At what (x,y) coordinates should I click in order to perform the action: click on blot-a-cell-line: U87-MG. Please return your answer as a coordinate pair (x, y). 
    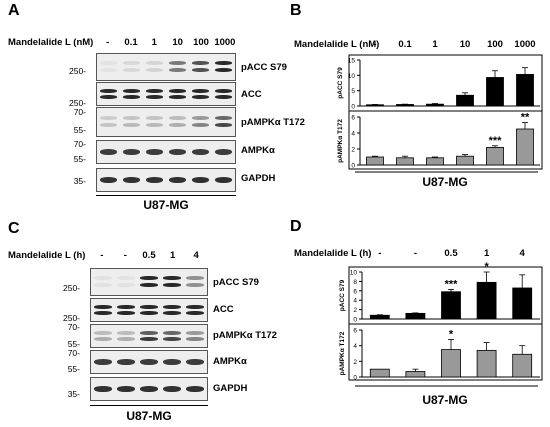
    Looking at the image, I should click on (166, 205).